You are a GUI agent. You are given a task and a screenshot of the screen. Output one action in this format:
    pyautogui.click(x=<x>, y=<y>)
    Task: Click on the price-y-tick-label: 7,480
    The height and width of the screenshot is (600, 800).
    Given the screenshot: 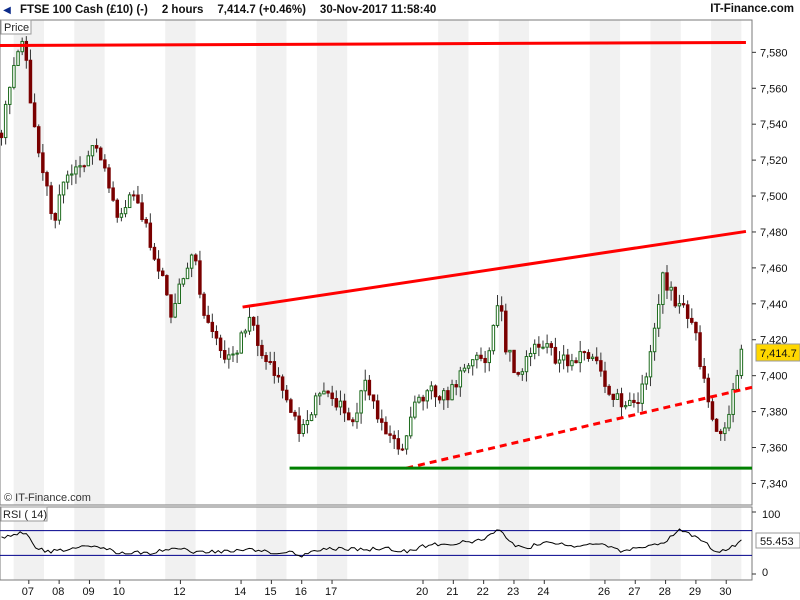 What is the action you would take?
    pyautogui.click(x=774, y=233)
    